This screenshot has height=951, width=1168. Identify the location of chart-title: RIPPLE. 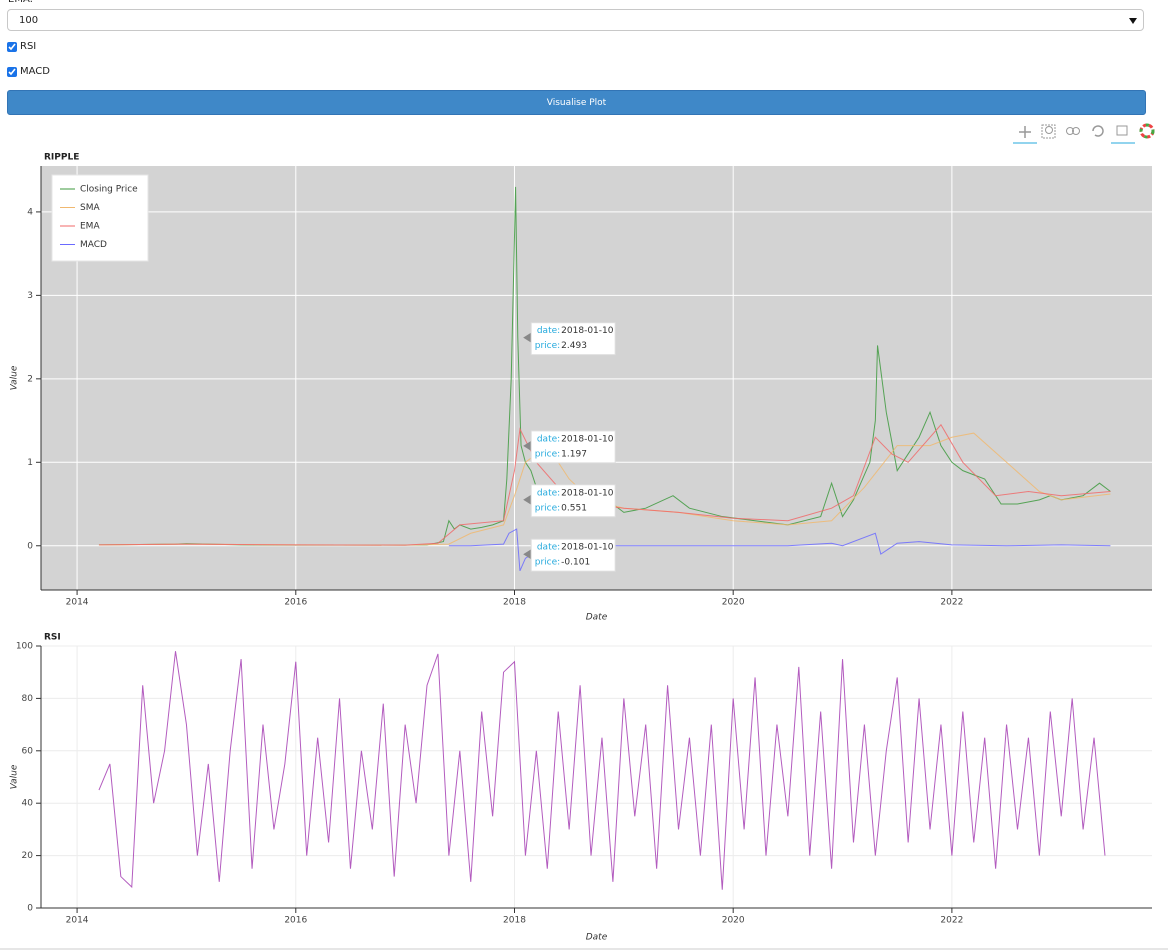
(61, 158).